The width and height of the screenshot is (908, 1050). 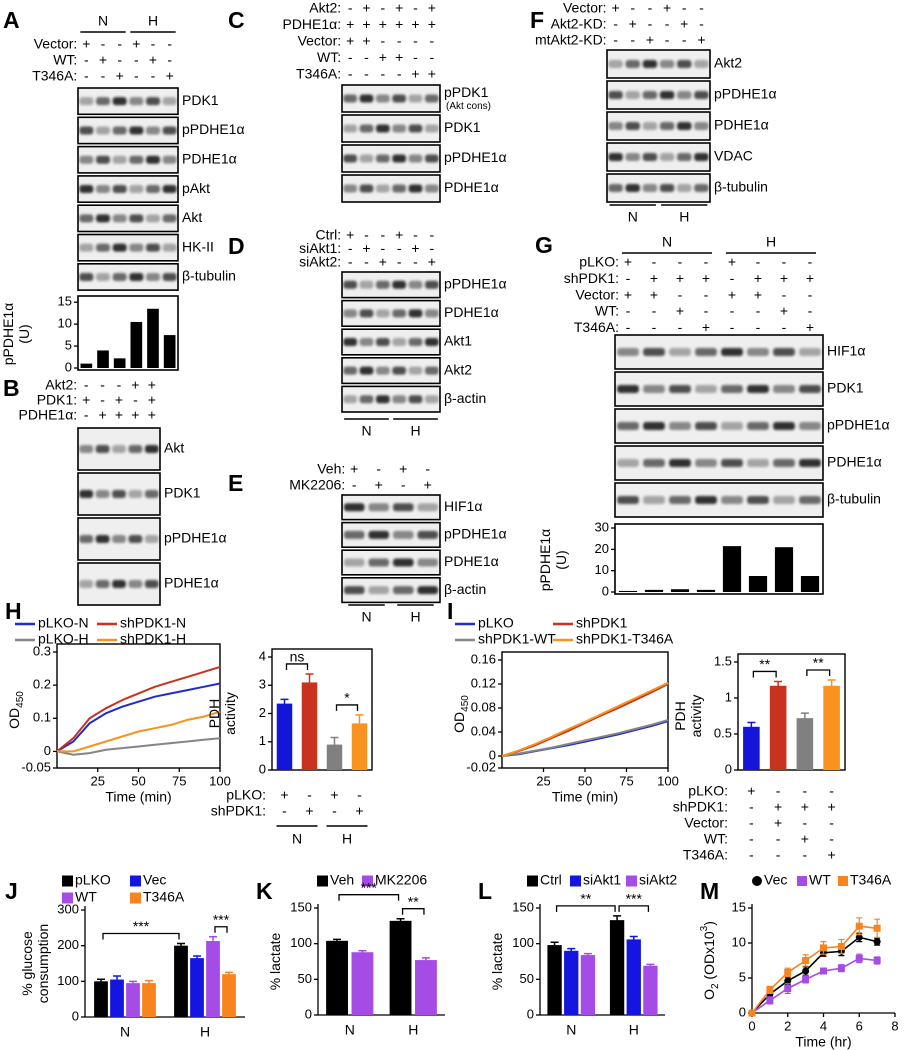 I want to click on blot-label: PDHE1α, so click(x=471, y=561).